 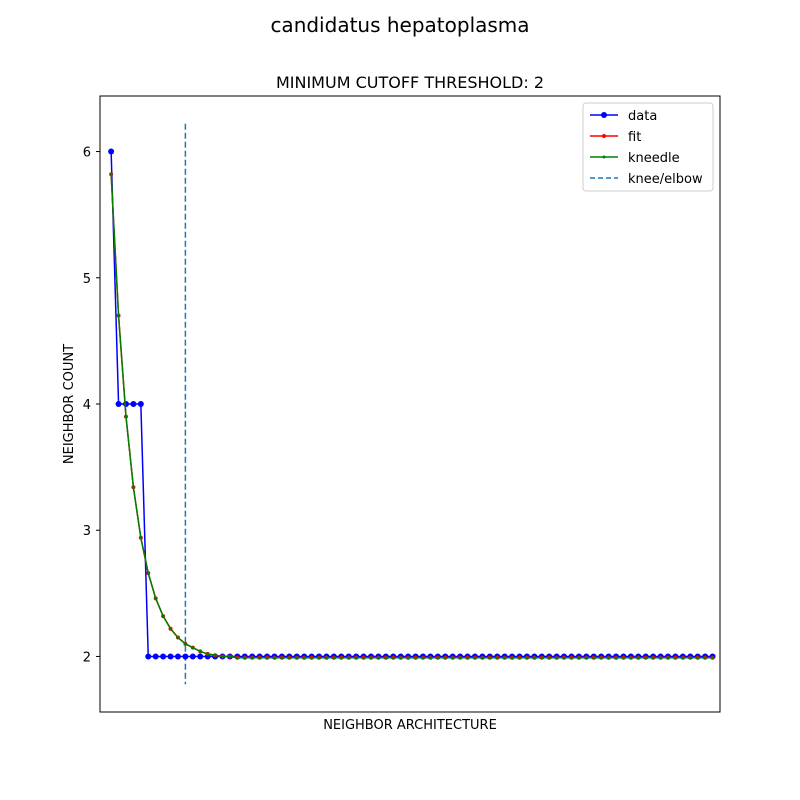 I want to click on y-tick-label: 2, so click(x=87, y=657).